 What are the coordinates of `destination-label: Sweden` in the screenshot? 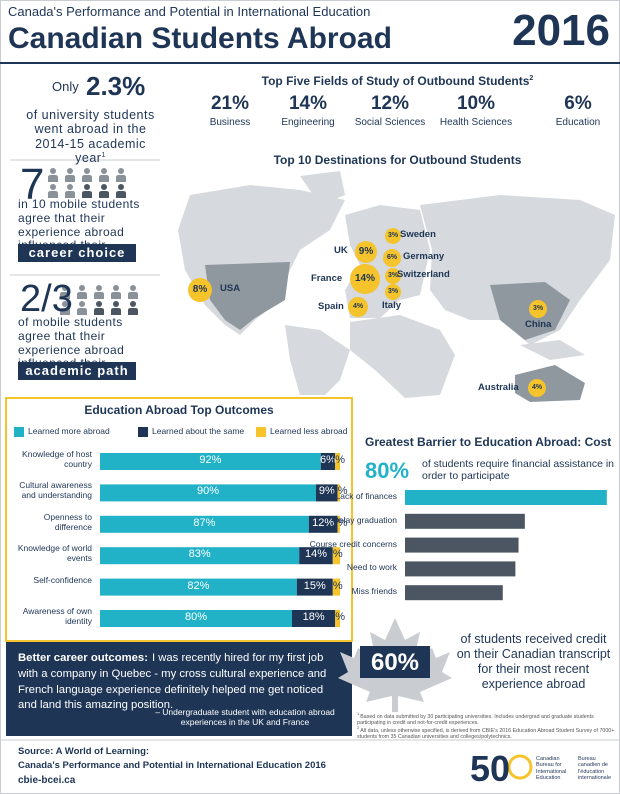 It's located at (418, 234).